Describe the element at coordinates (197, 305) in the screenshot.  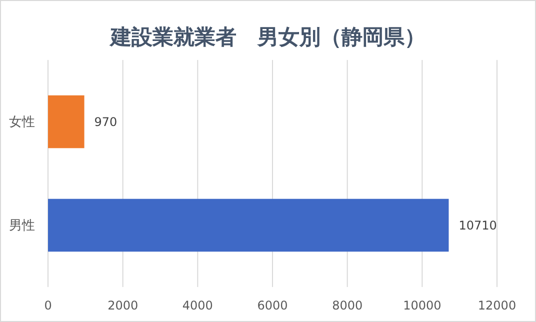
I see `x-tick-label: 4000` at that location.